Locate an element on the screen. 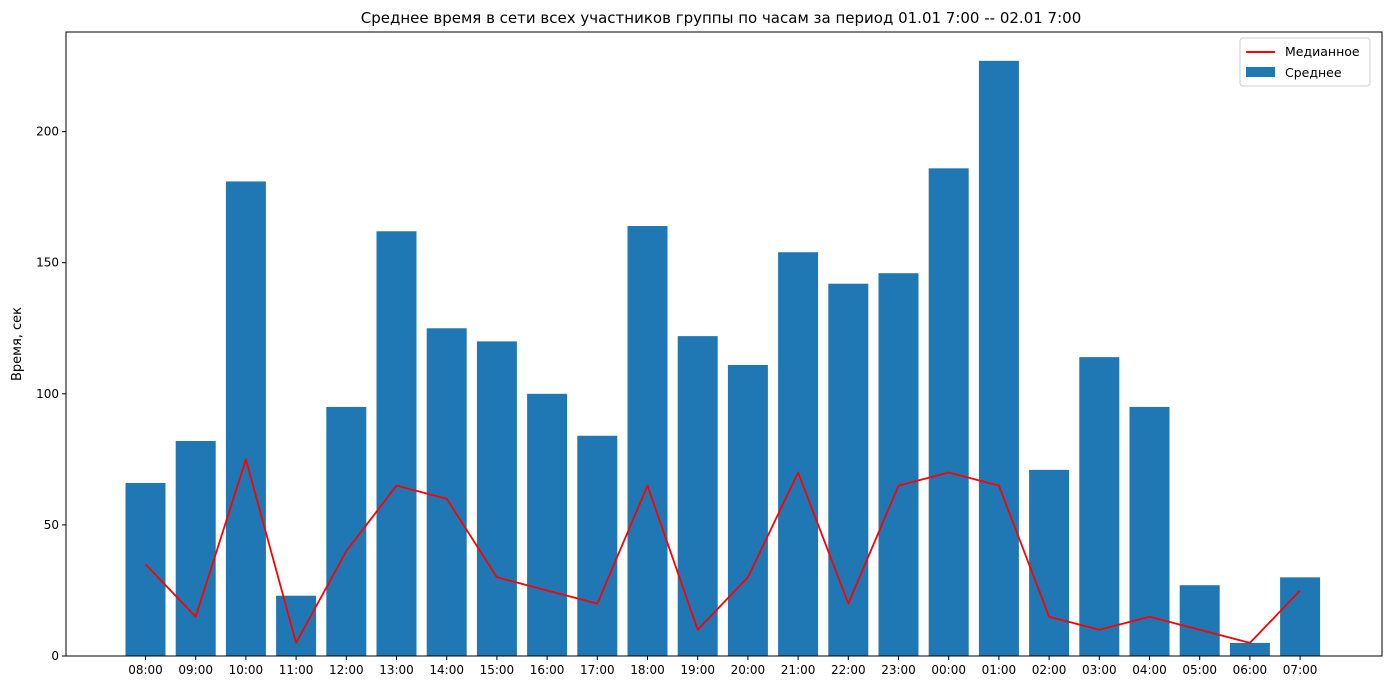  x-tick-label: 05:00 is located at coordinates (1199, 670).